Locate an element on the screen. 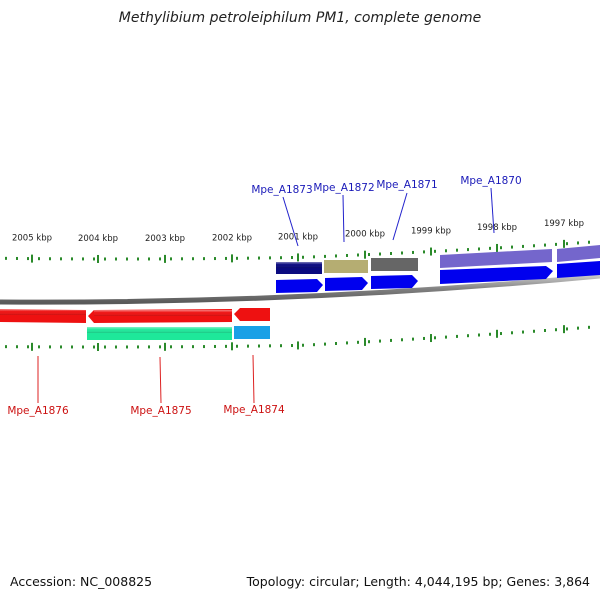 This screenshot has height=600, width=600. accession-text: Accession: NC_008825 is located at coordinates (81, 581).